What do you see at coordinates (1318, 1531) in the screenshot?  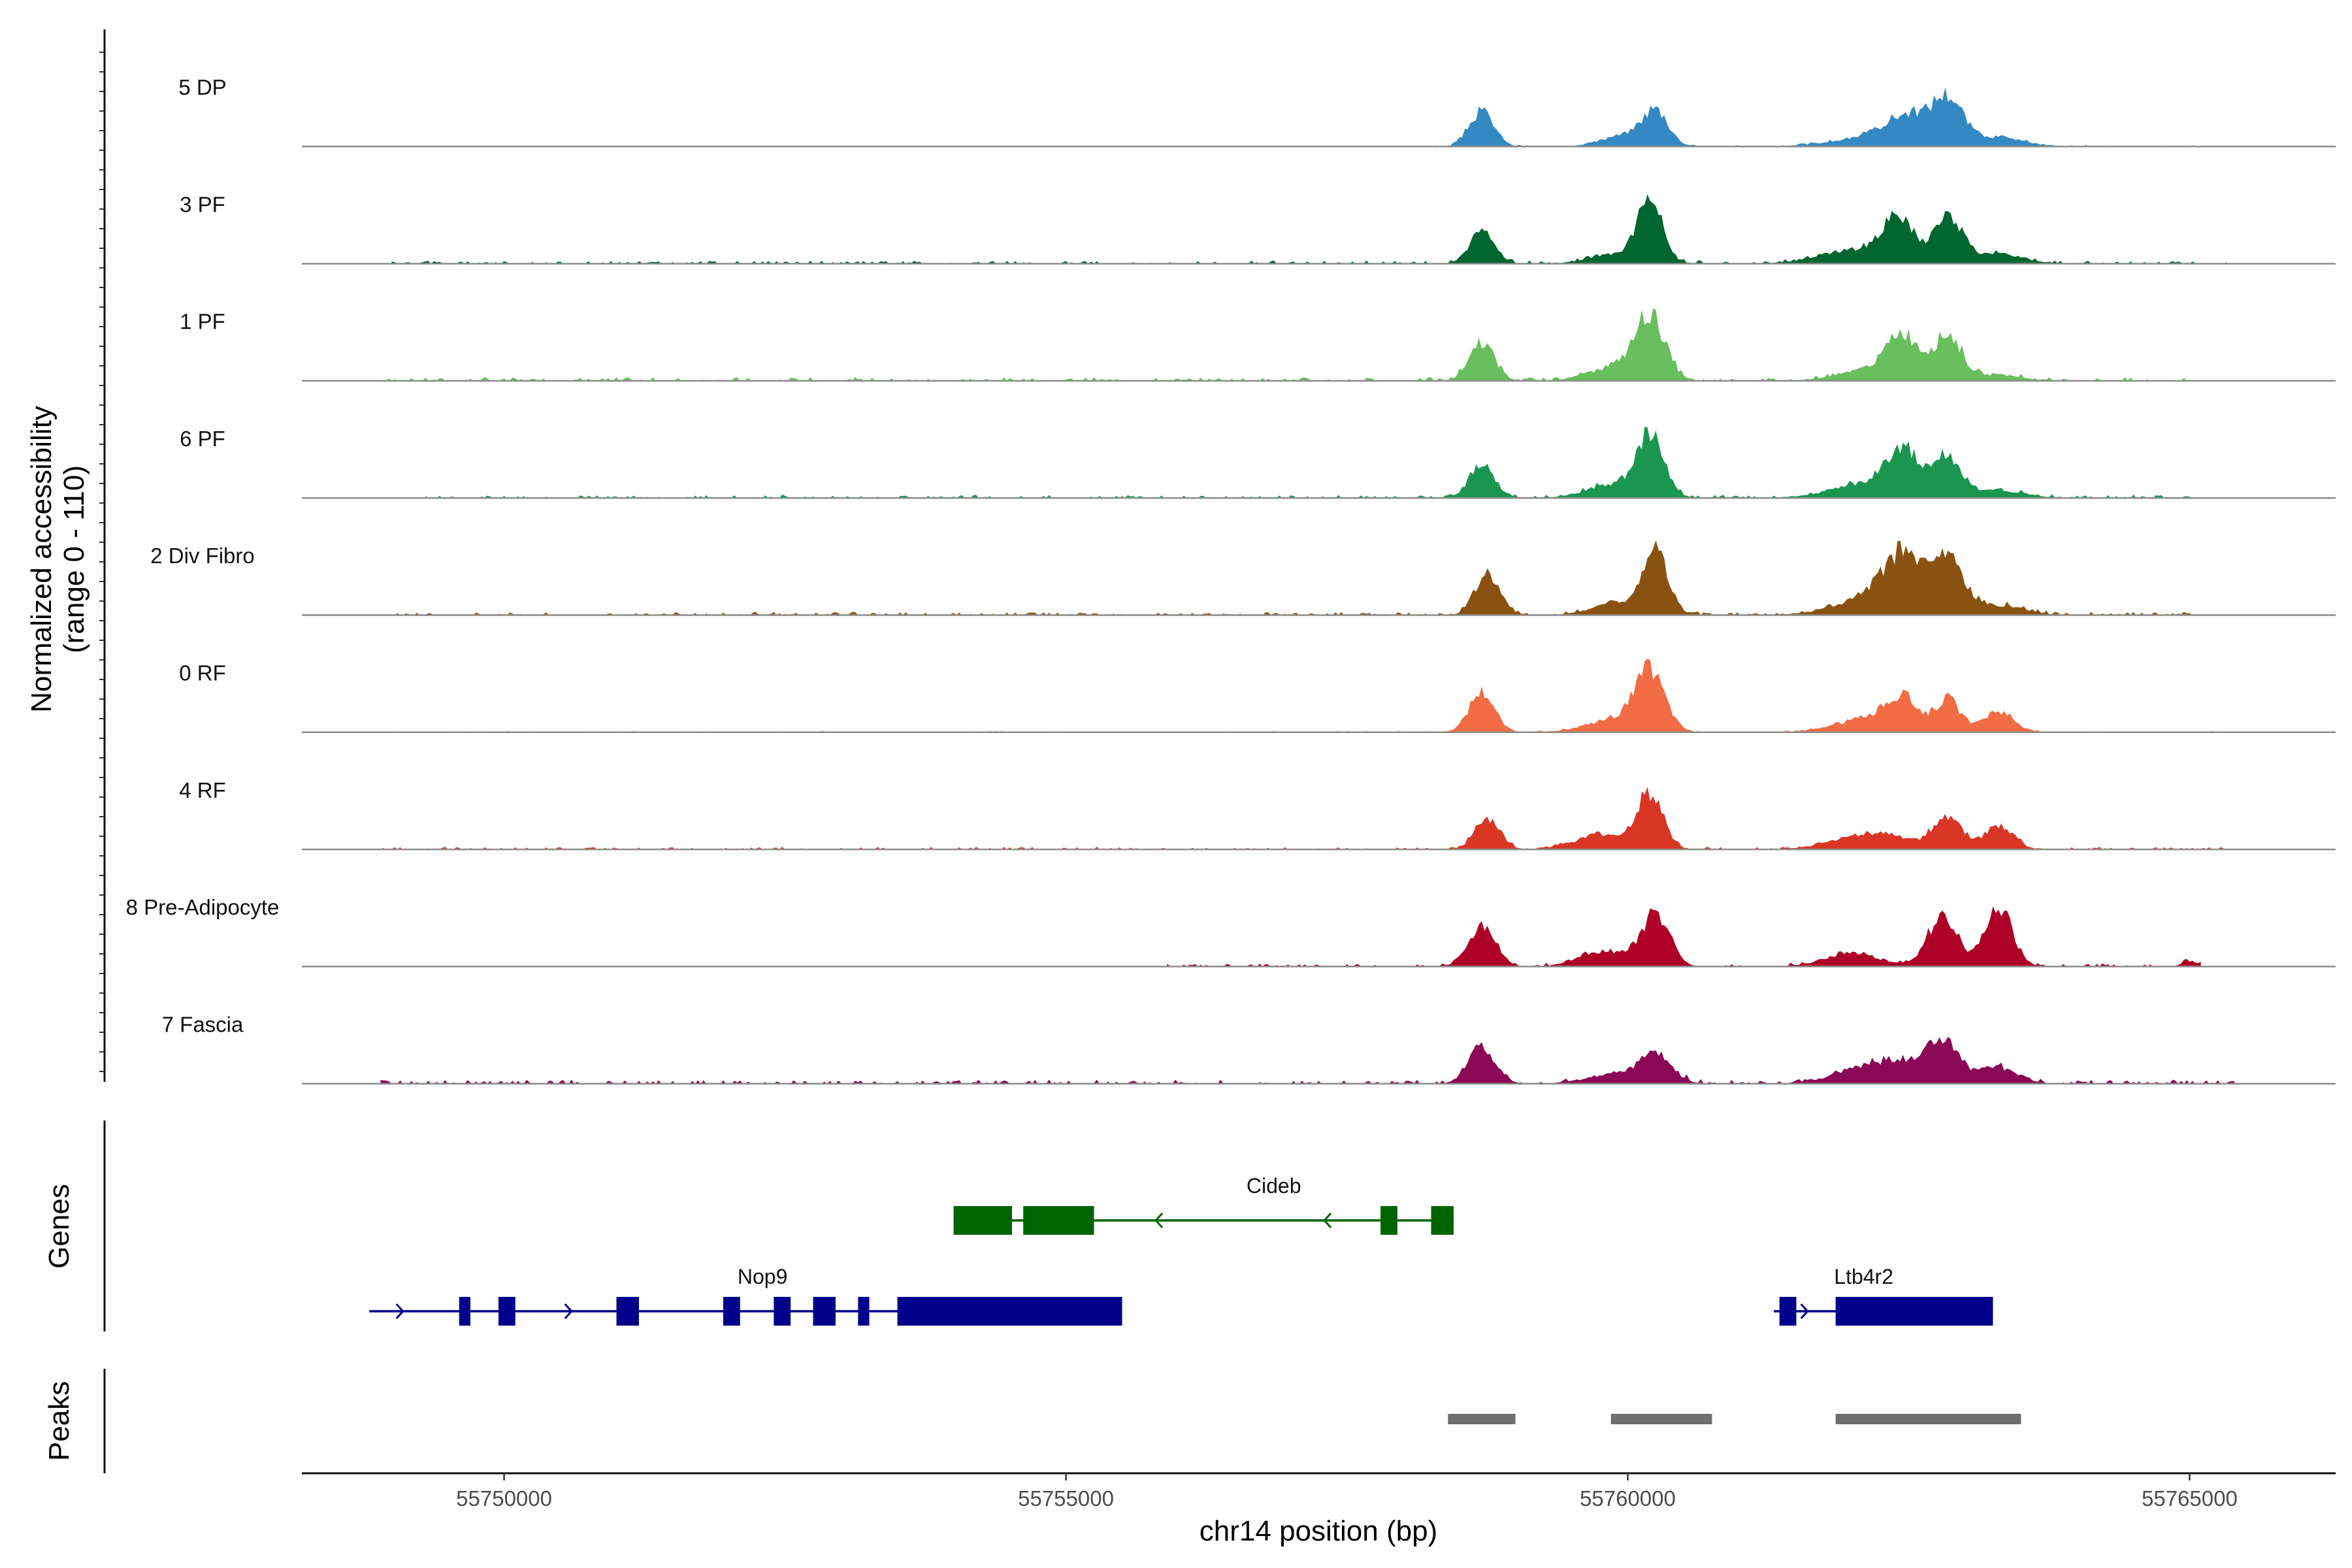 I see `x-axis-title: chr14 position (bp)` at bounding box center [1318, 1531].